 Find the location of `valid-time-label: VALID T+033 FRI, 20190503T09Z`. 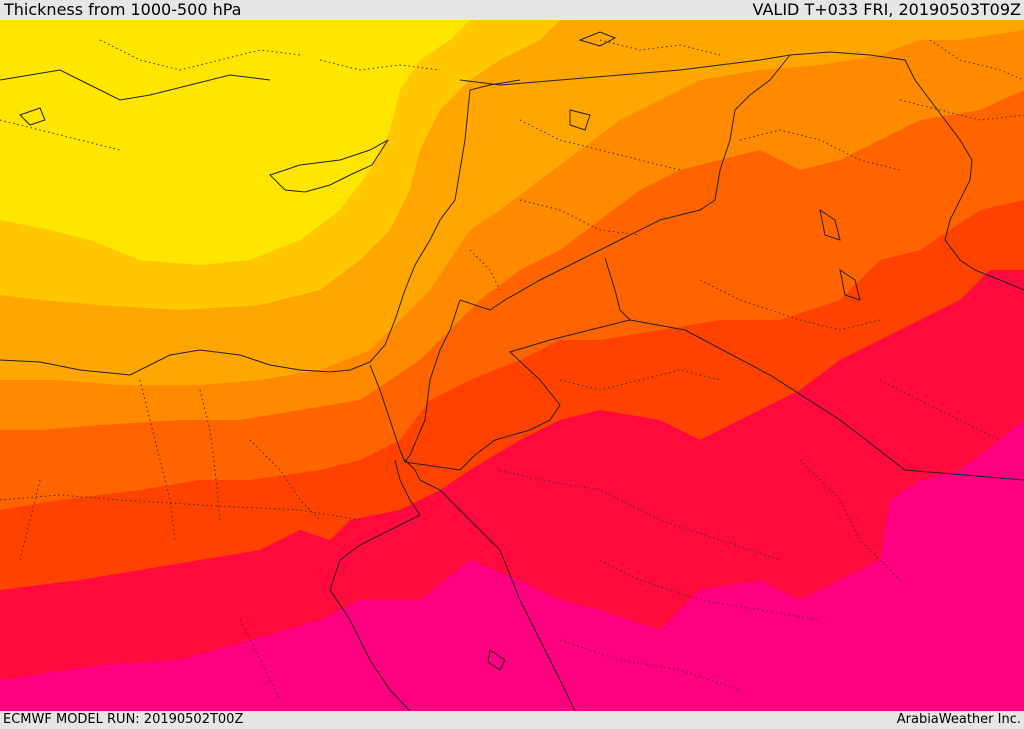

valid-time-label: VALID T+033 FRI, 20190503T09Z is located at coordinates (886, 9).